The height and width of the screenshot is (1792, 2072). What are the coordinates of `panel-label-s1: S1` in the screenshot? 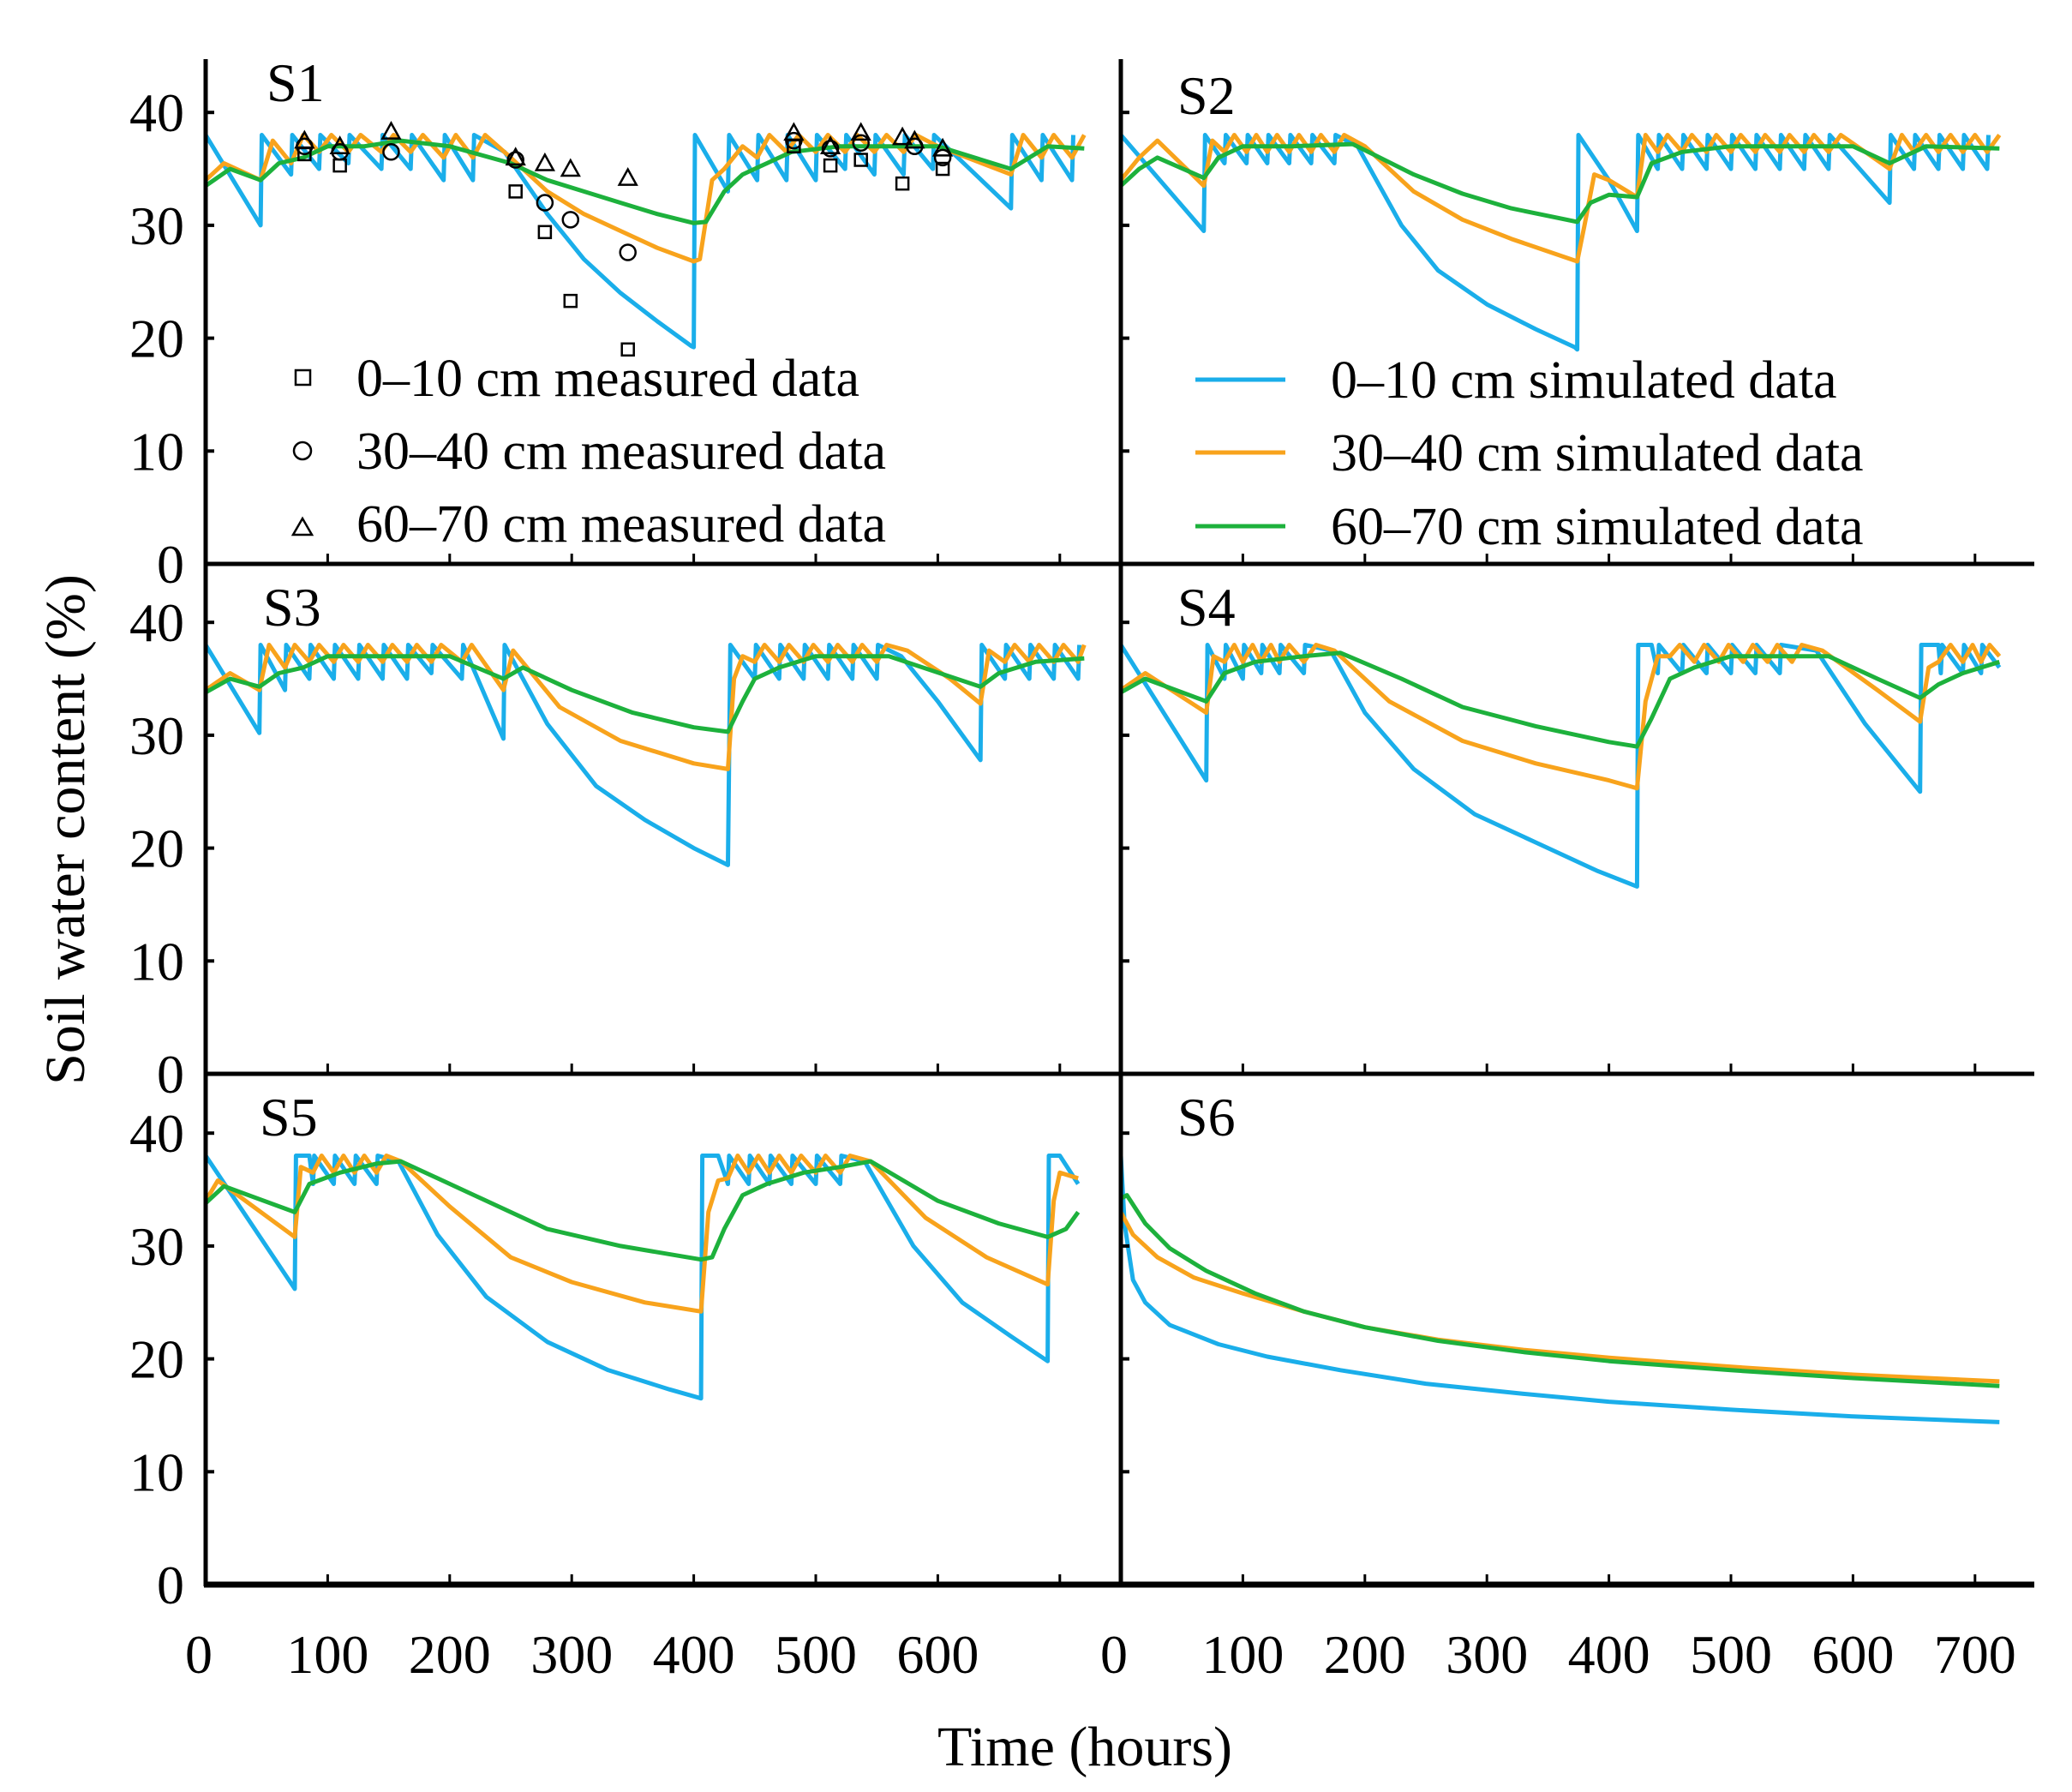 It's located at (295, 83).